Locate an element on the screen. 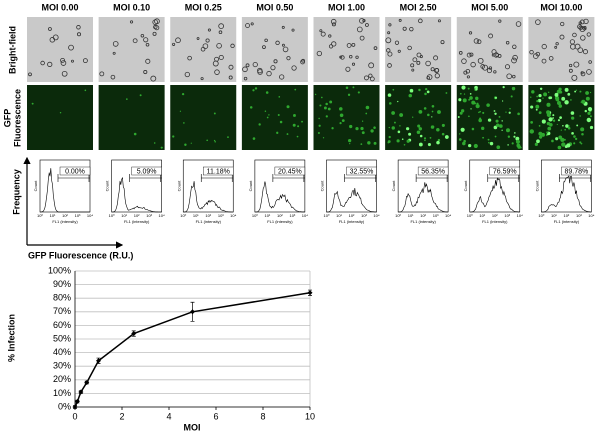  column-label: MOI 2.50 is located at coordinates (418, 7).